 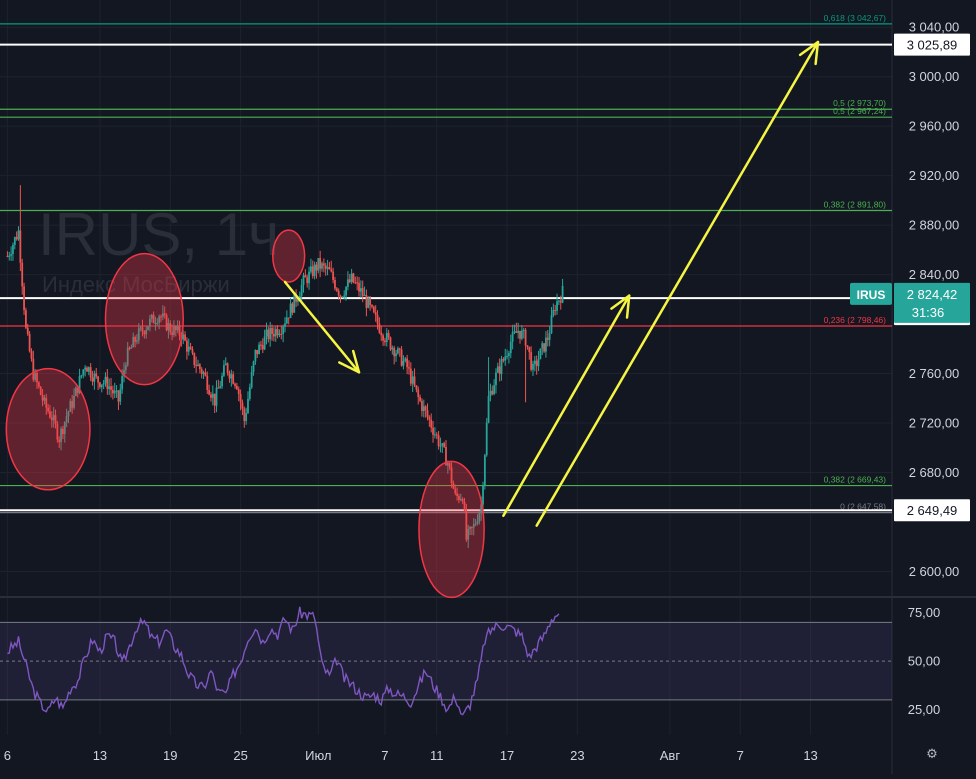 I want to click on time-tick-label: 7, so click(x=384, y=755).